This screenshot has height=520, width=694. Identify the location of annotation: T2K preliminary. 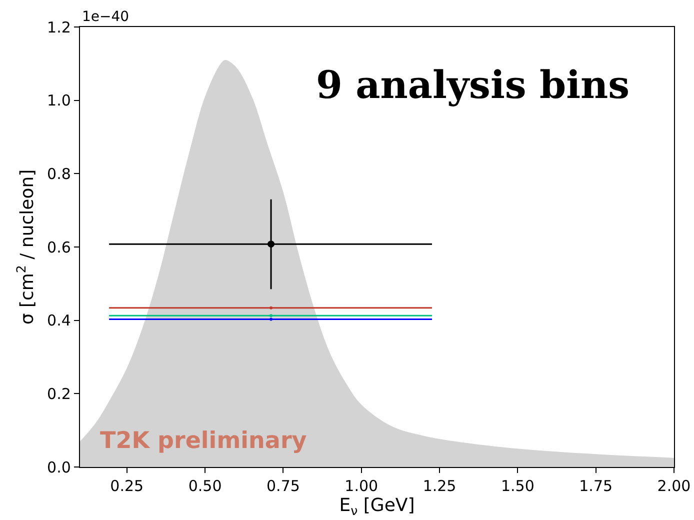
(203, 441).